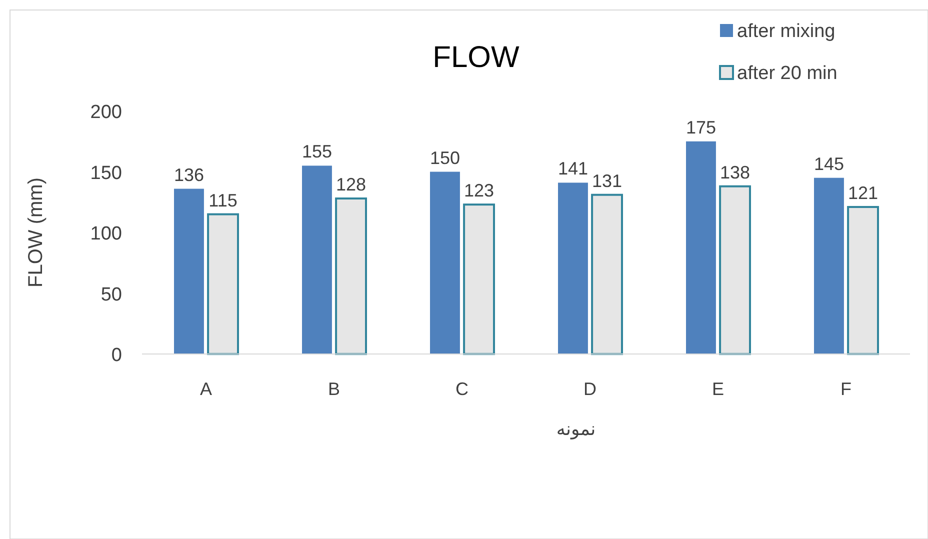 This screenshot has height=539, width=928. What do you see at coordinates (223, 200) in the screenshot?
I see `data-label: 115` at bounding box center [223, 200].